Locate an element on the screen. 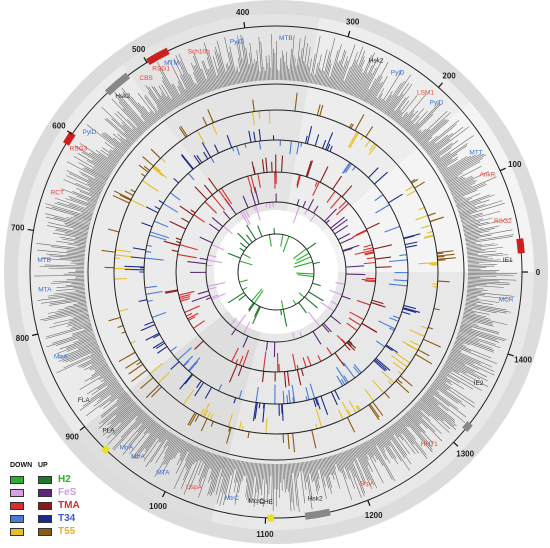 The width and height of the screenshot is (550, 548). scale-tick is located at coordinates (82, 428).